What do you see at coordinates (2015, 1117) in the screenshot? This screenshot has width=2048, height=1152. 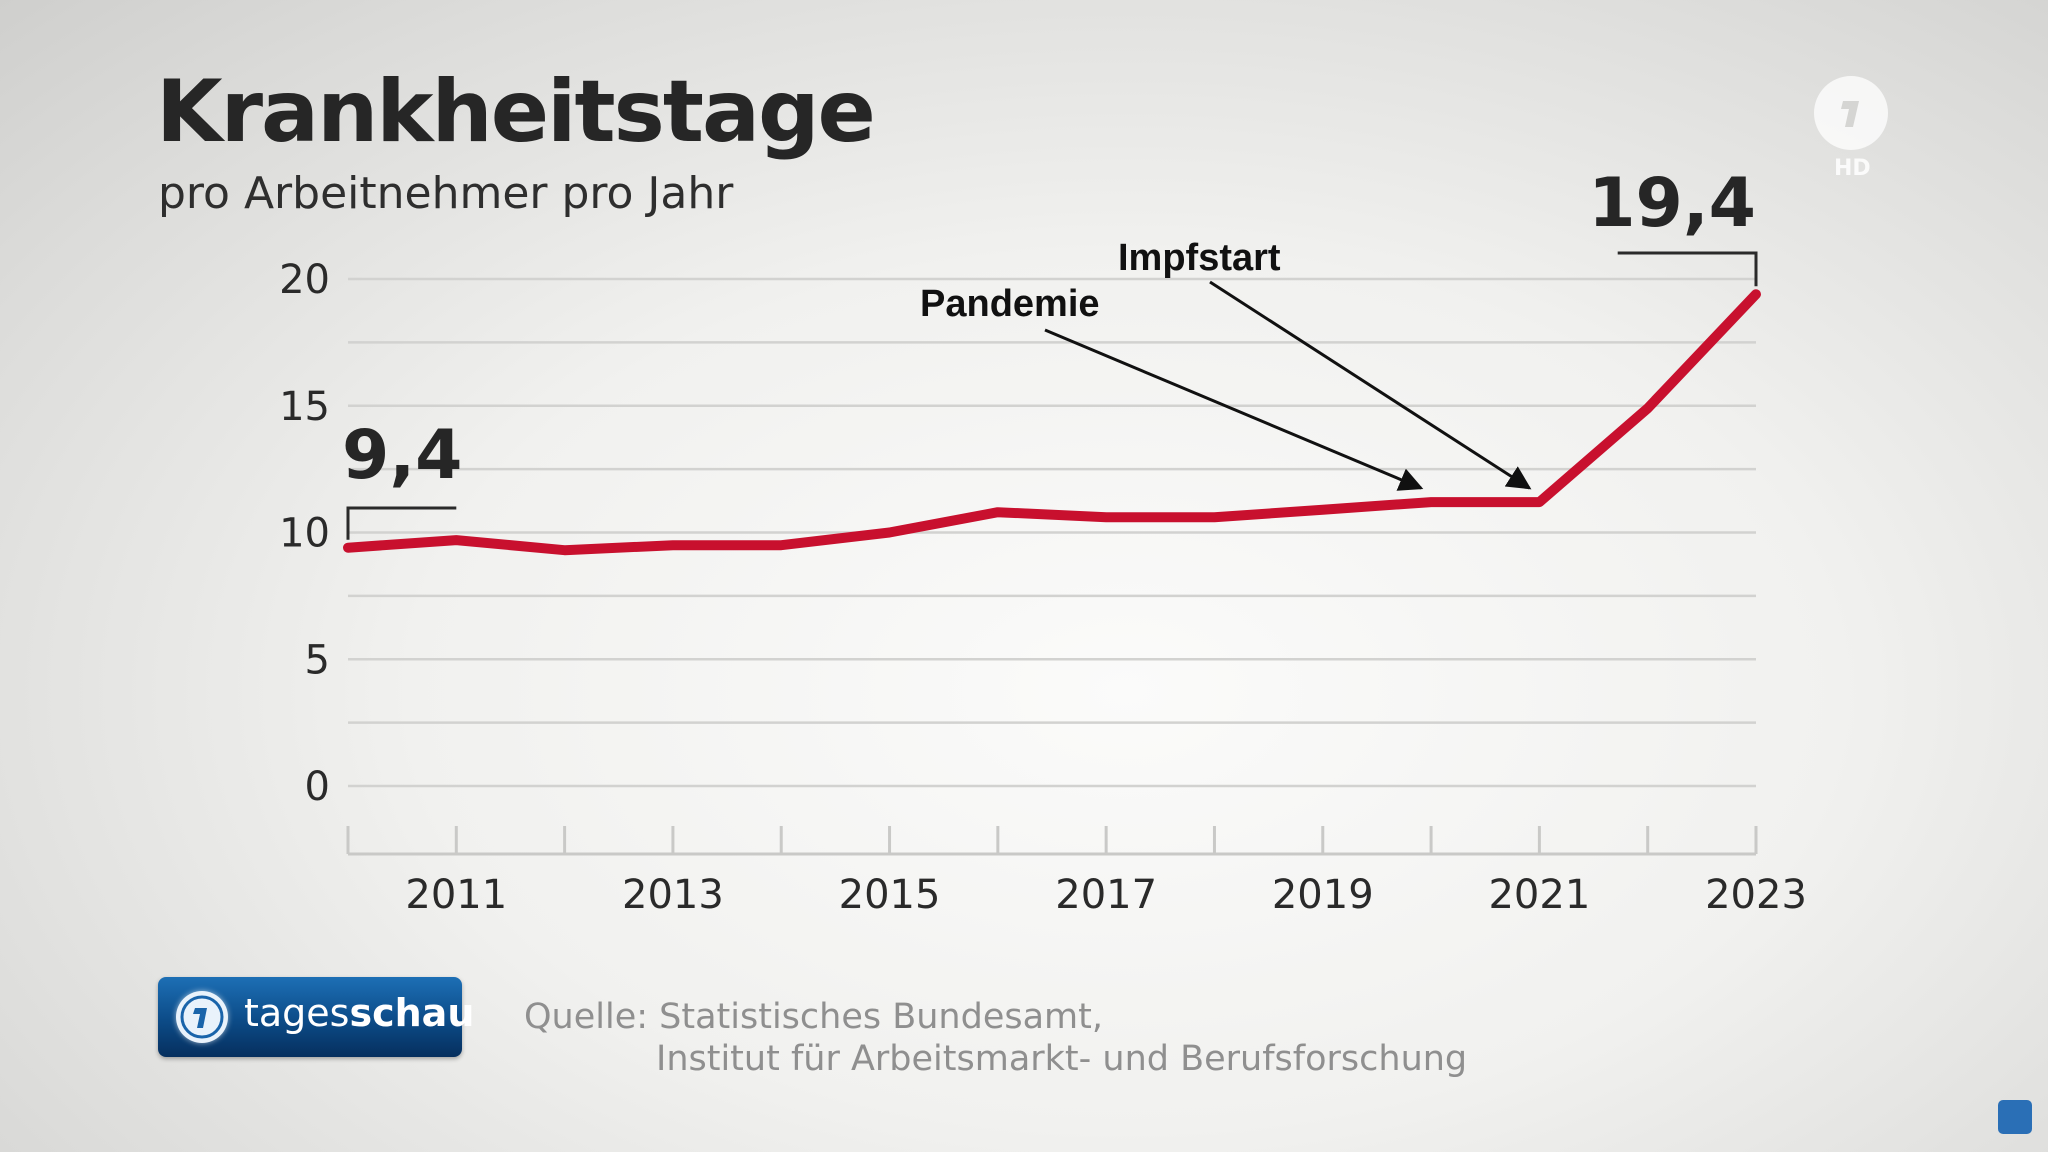 I see `ard-corner-icon` at bounding box center [2015, 1117].